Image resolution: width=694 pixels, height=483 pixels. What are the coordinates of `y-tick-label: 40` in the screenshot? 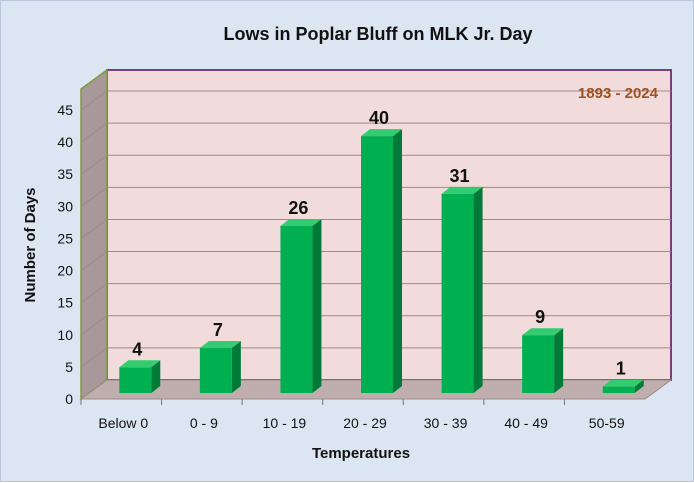 It's located at (65, 142).